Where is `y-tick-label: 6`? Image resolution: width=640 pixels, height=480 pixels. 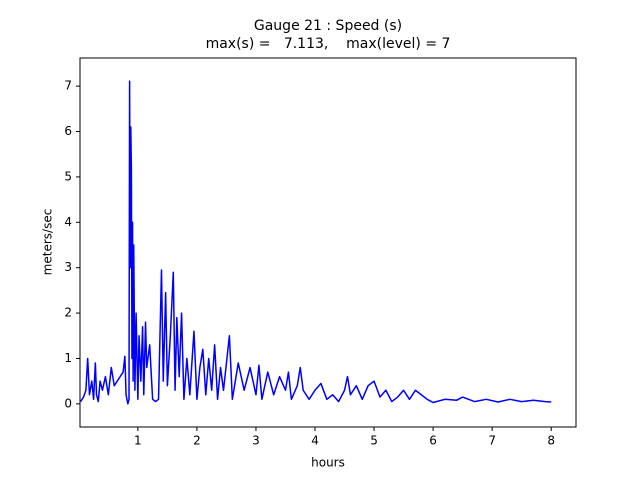 y-tick-label: 6 is located at coordinates (68, 131).